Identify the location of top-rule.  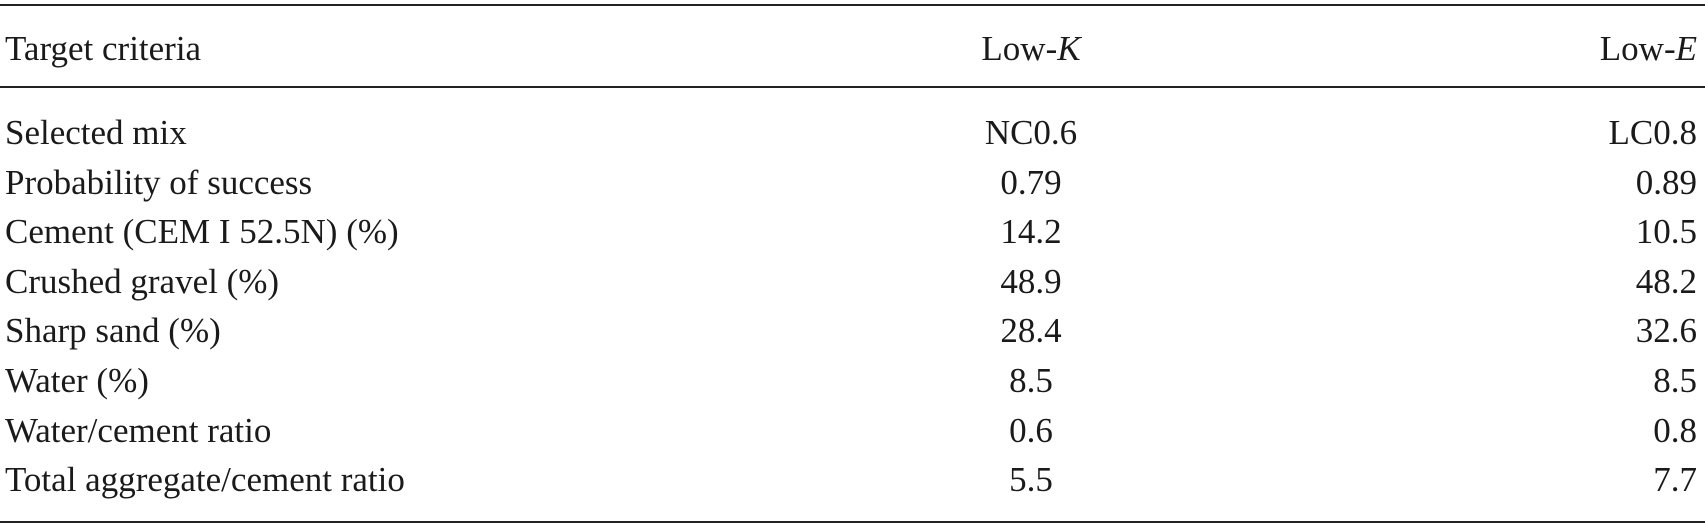
(852, 5).